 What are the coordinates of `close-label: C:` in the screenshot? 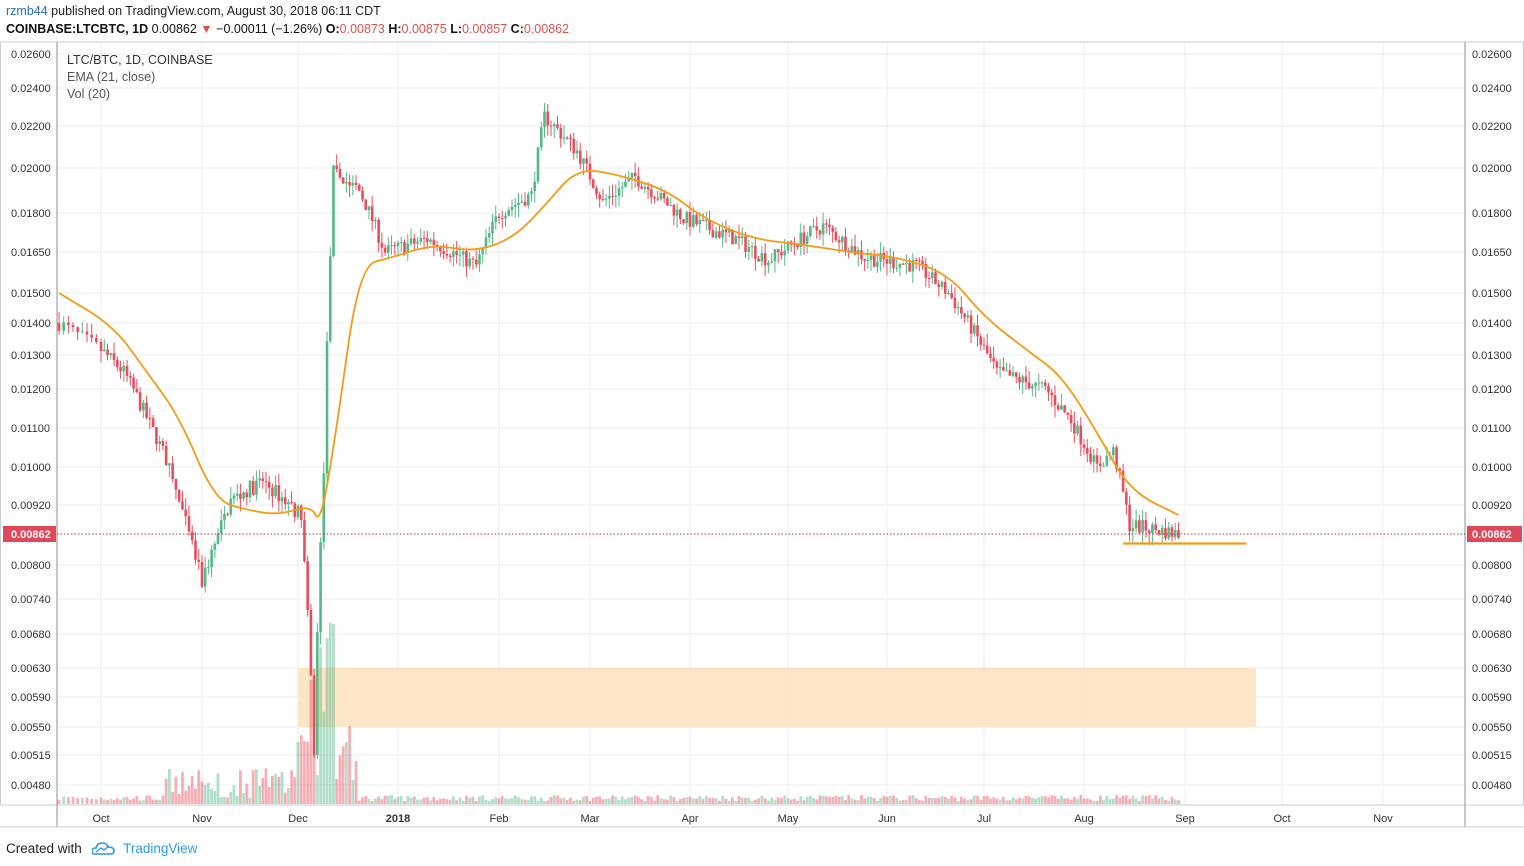 It's located at (517, 29).